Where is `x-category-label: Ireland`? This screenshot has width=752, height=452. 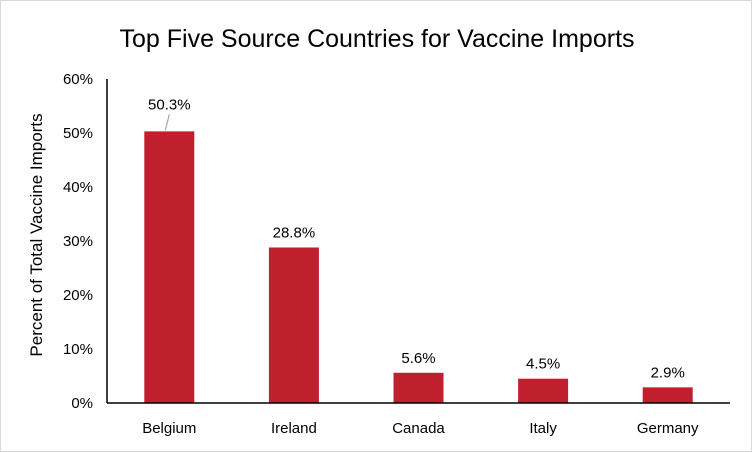 x-category-label: Ireland is located at coordinates (294, 428).